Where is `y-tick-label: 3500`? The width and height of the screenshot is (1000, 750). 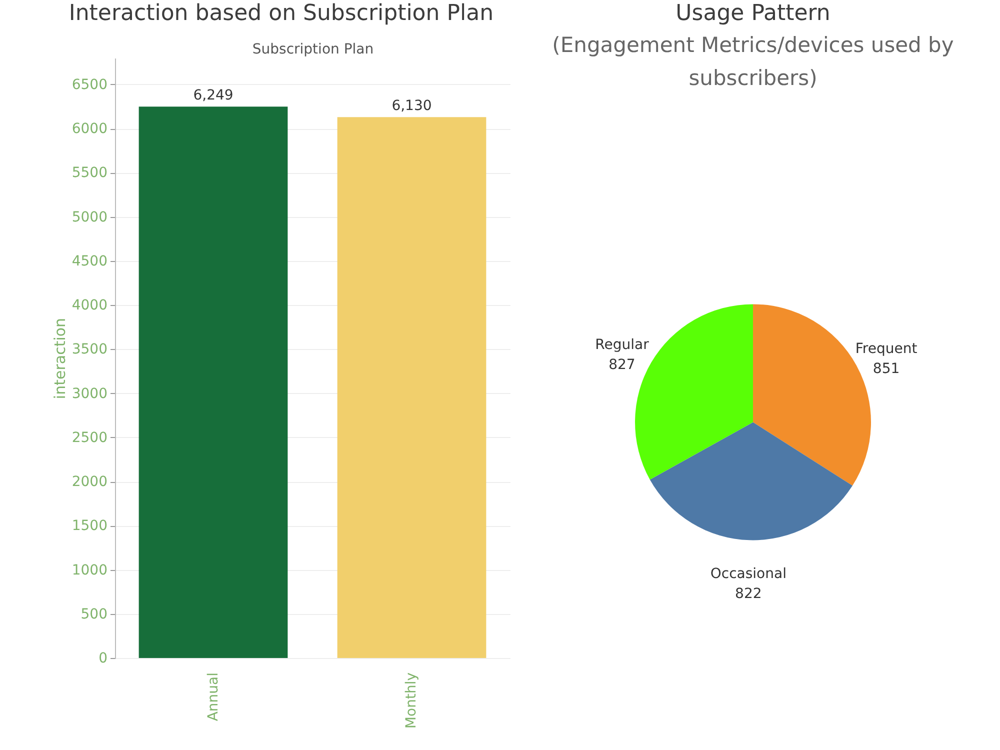
y-tick-label: 3500 is located at coordinates (90, 350).